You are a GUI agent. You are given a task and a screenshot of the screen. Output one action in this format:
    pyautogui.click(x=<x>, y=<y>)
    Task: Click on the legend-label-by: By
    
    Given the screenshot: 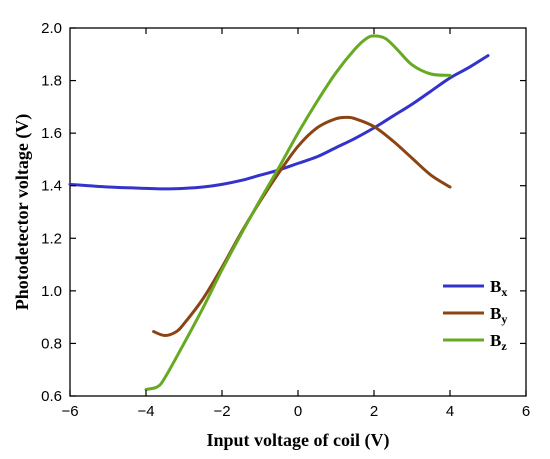 What is the action you would take?
    pyautogui.click(x=498, y=315)
    